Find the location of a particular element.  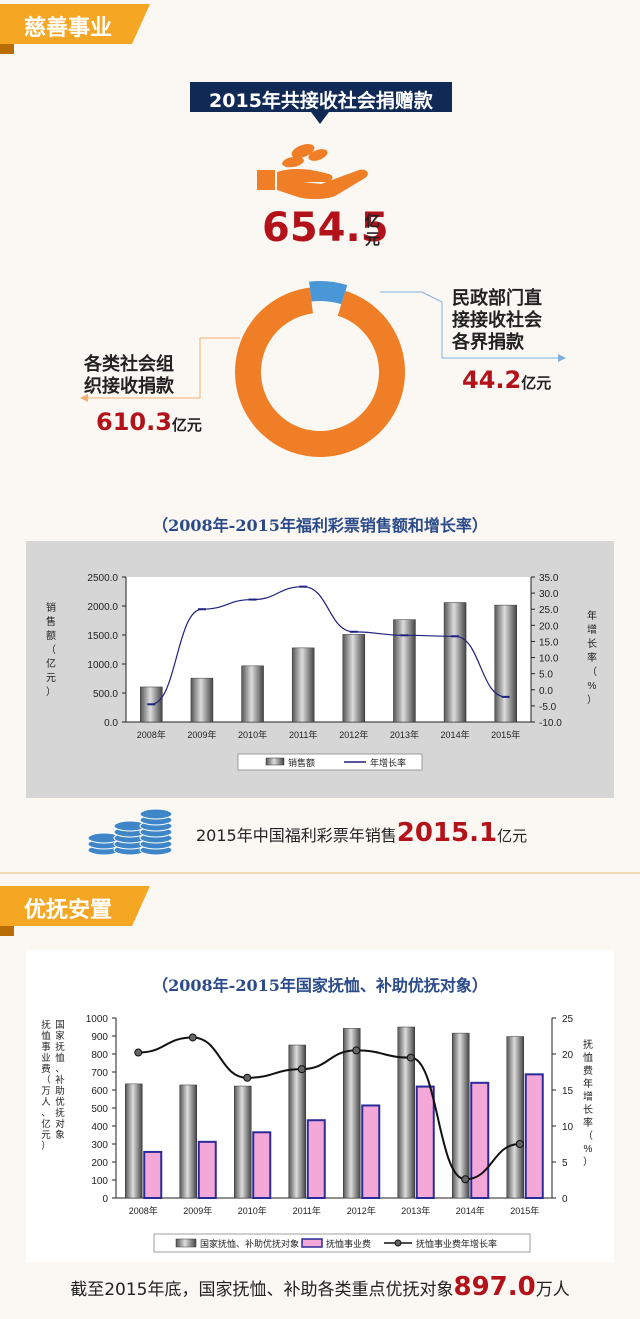

y-tick-label: 2500.0 is located at coordinates (102, 578).